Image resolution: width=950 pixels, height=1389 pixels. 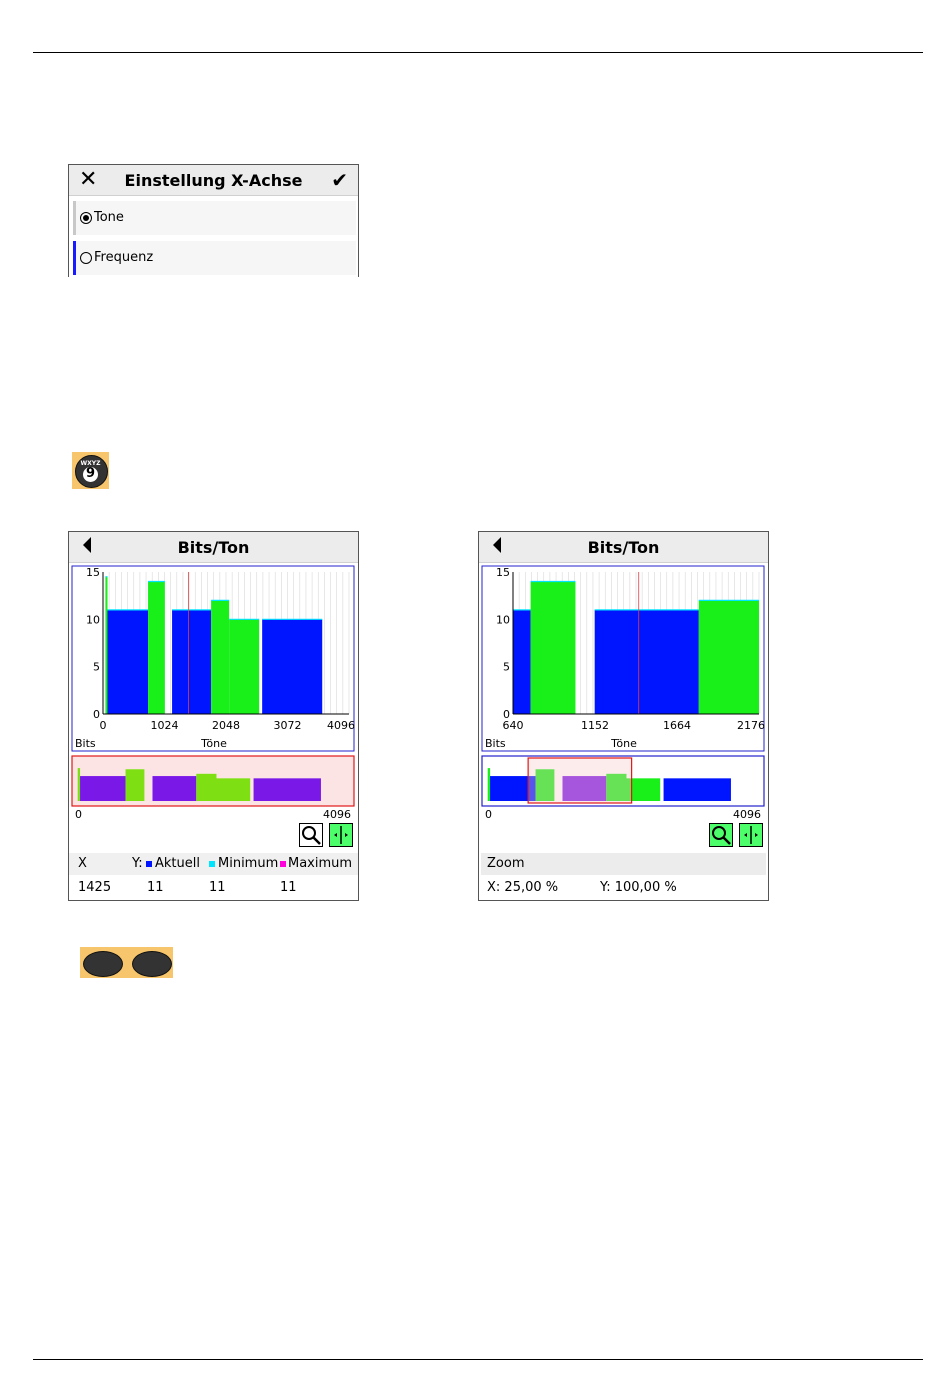 I want to click on legend-maximum: Maximum, so click(x=320, y=863).